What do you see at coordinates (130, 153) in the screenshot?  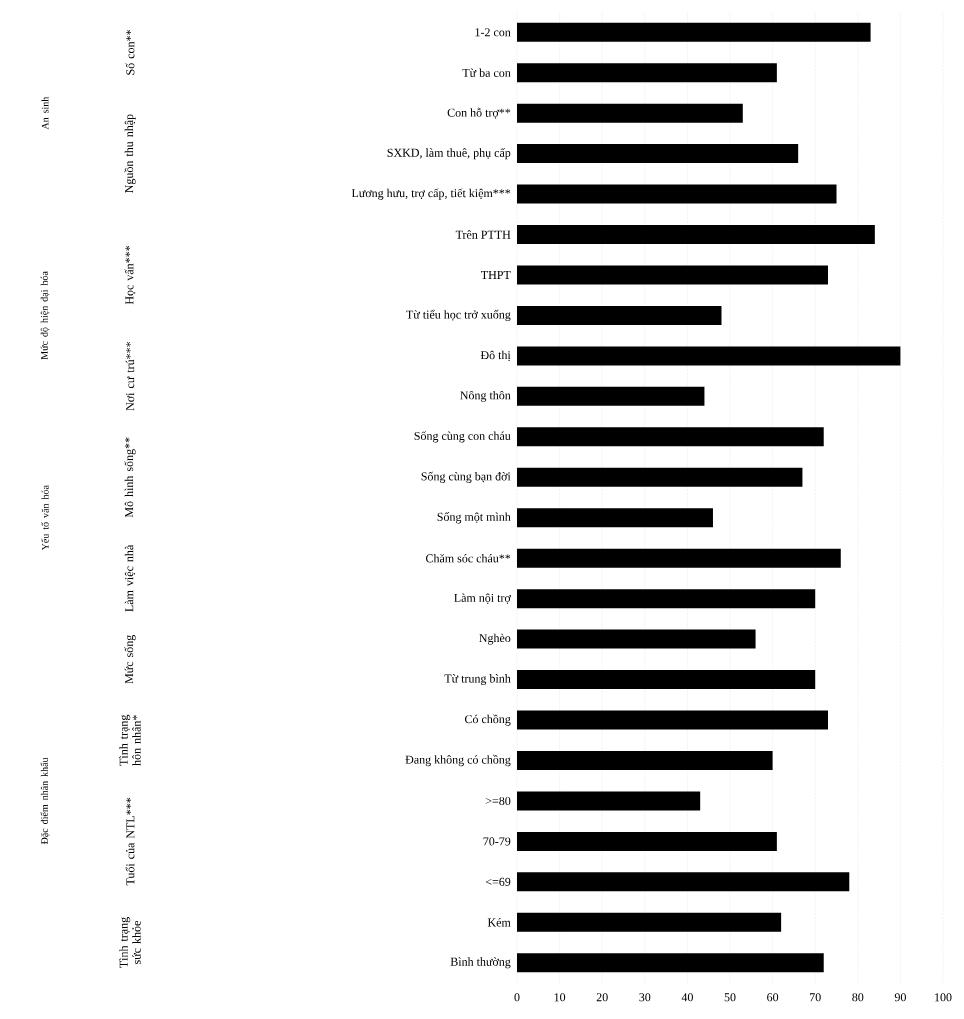 I see `text: Nguồn thu nhập` at bounding box center [130, 153].